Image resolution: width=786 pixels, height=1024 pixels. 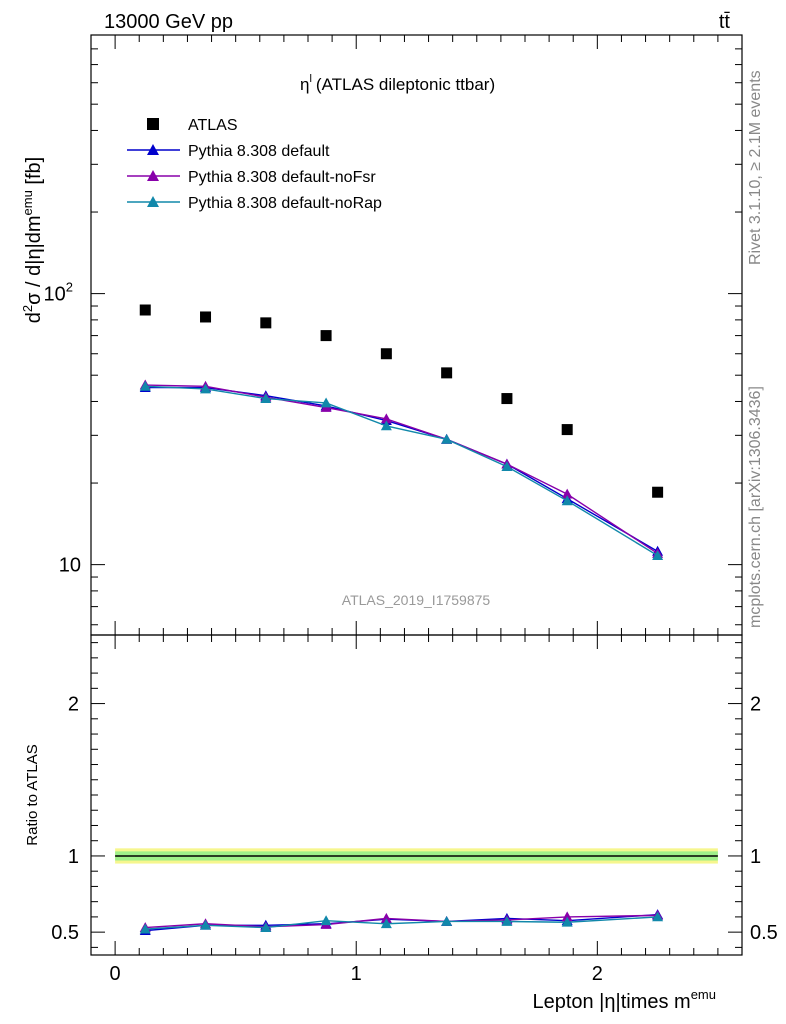 What do you see at coordinates (70, 566) in the screenshot?
I see `y-tick-label-main: 10` at bounding box center [70, 566].